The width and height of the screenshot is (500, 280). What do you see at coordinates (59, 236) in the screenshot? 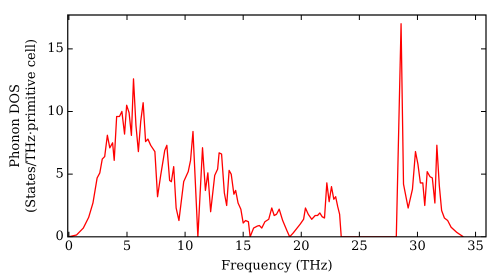
I see `y-tick-label: 0` at bounding box center [59, 236].